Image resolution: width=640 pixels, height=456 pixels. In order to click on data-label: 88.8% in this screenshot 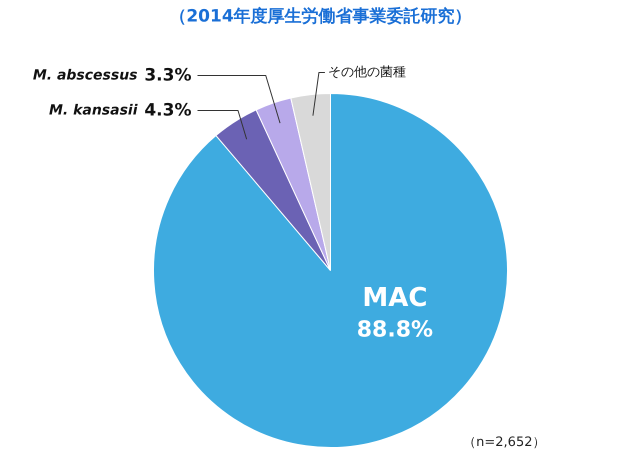, I will do `click(395, 329)`.